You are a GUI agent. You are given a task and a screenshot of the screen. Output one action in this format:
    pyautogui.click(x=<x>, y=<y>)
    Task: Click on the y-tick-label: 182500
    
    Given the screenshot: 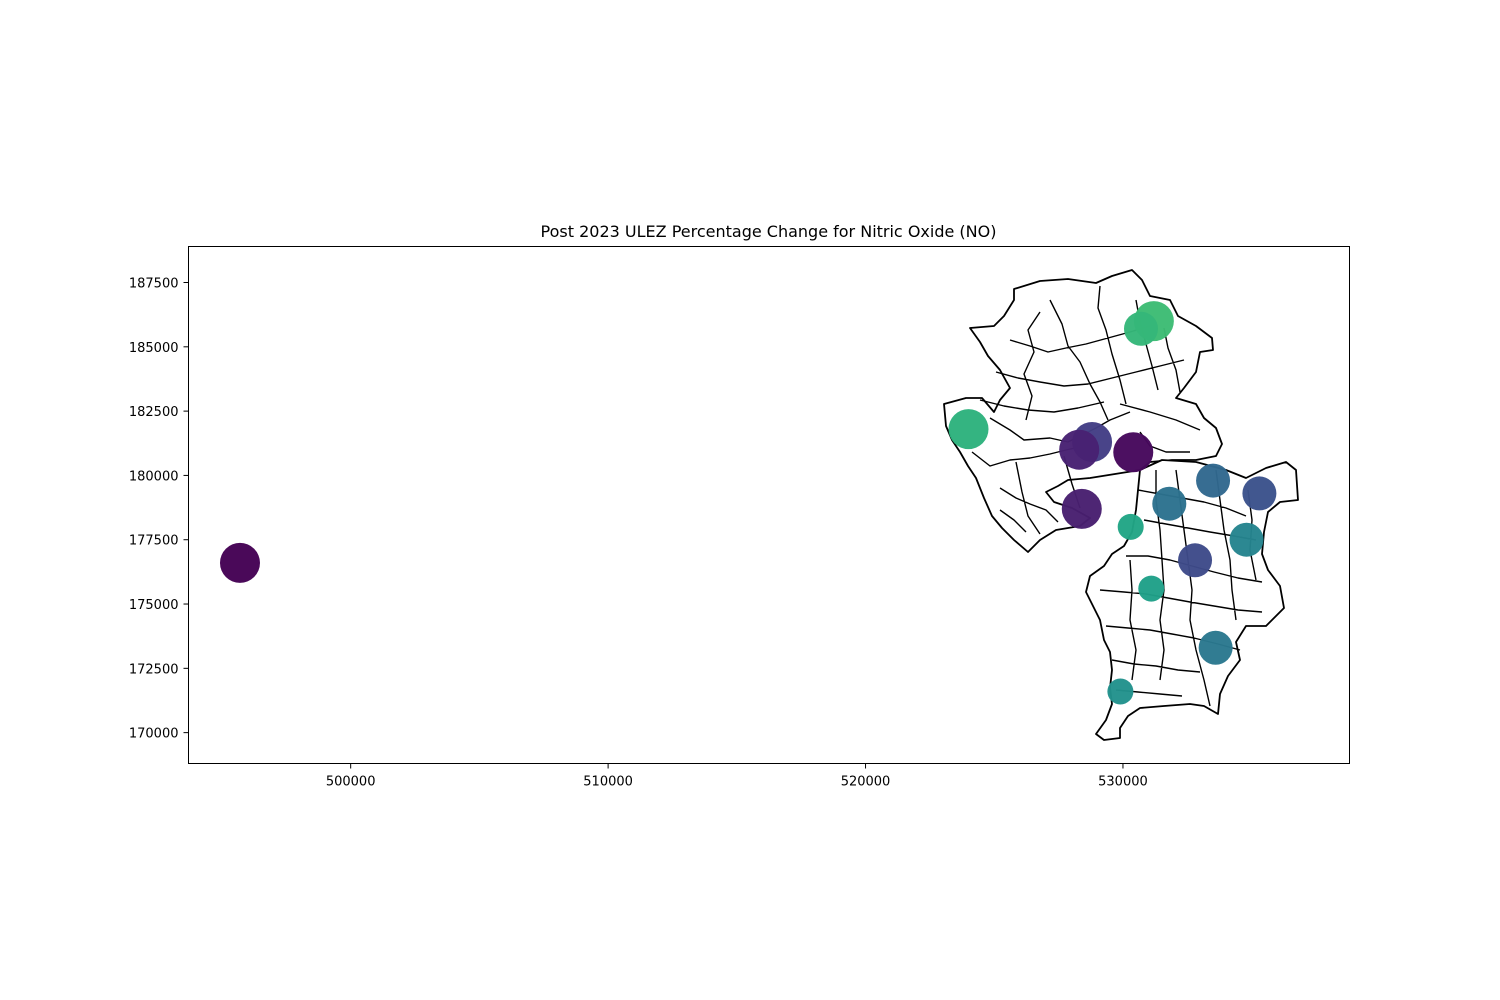 What is the action you would take?
    pyautogui.click(x=154, y=412)
    